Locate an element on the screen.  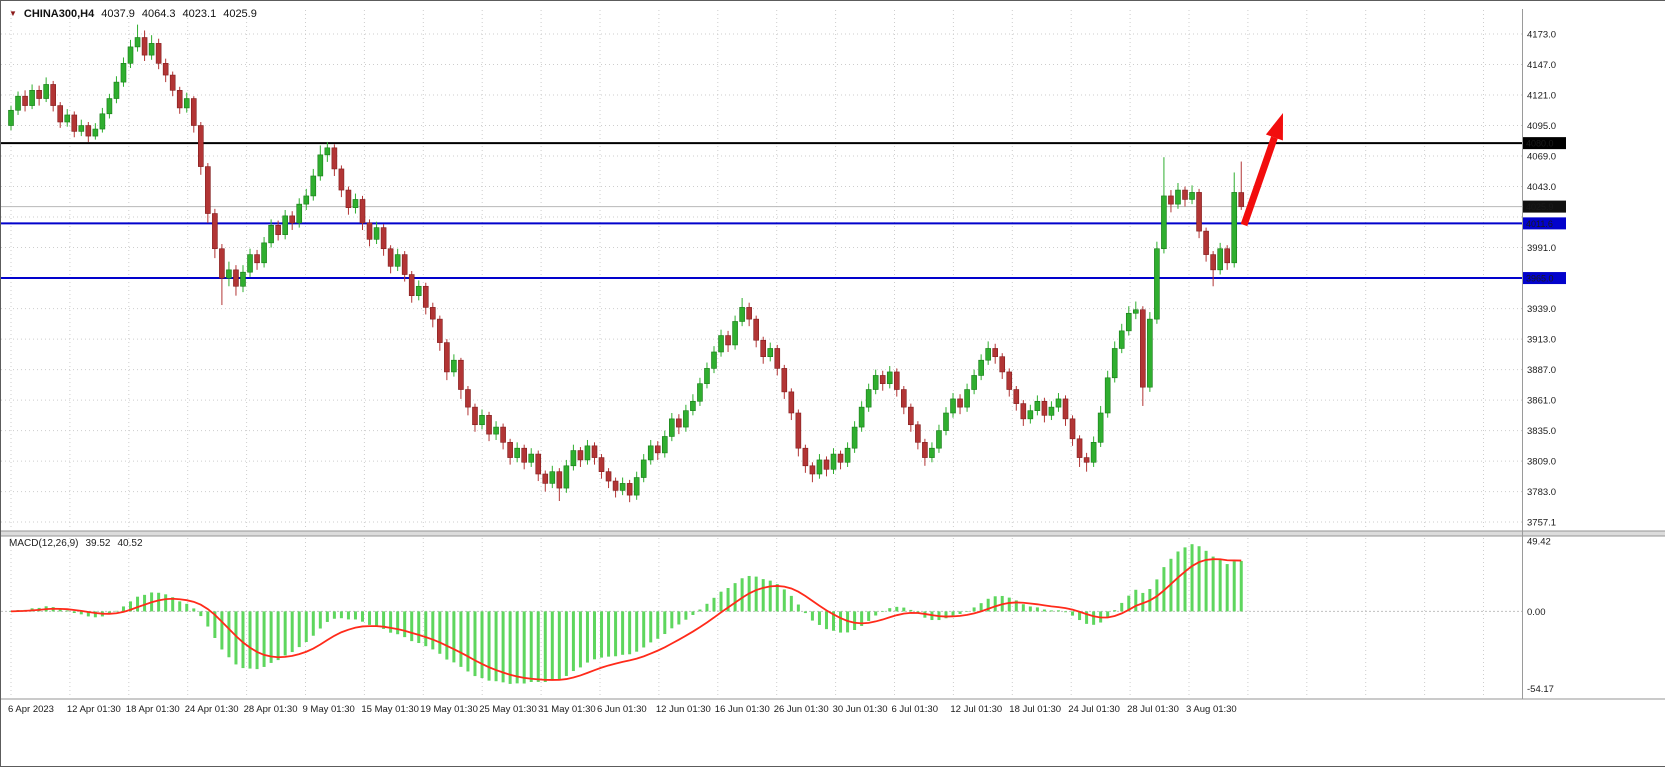
svg-text: 6 Jul 01:30 is located at coordinates (915, 709).